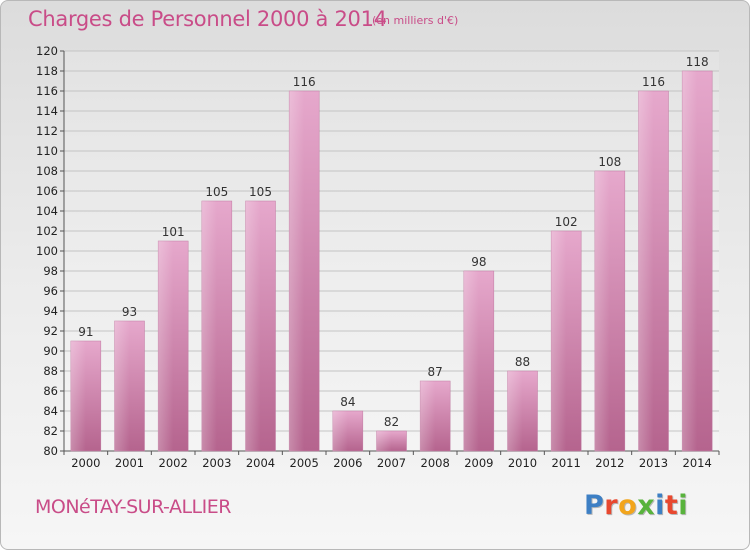  Describe the element at coordinates (428, 416) in the screenshot. I see `bar-sheen-2008` at that location.